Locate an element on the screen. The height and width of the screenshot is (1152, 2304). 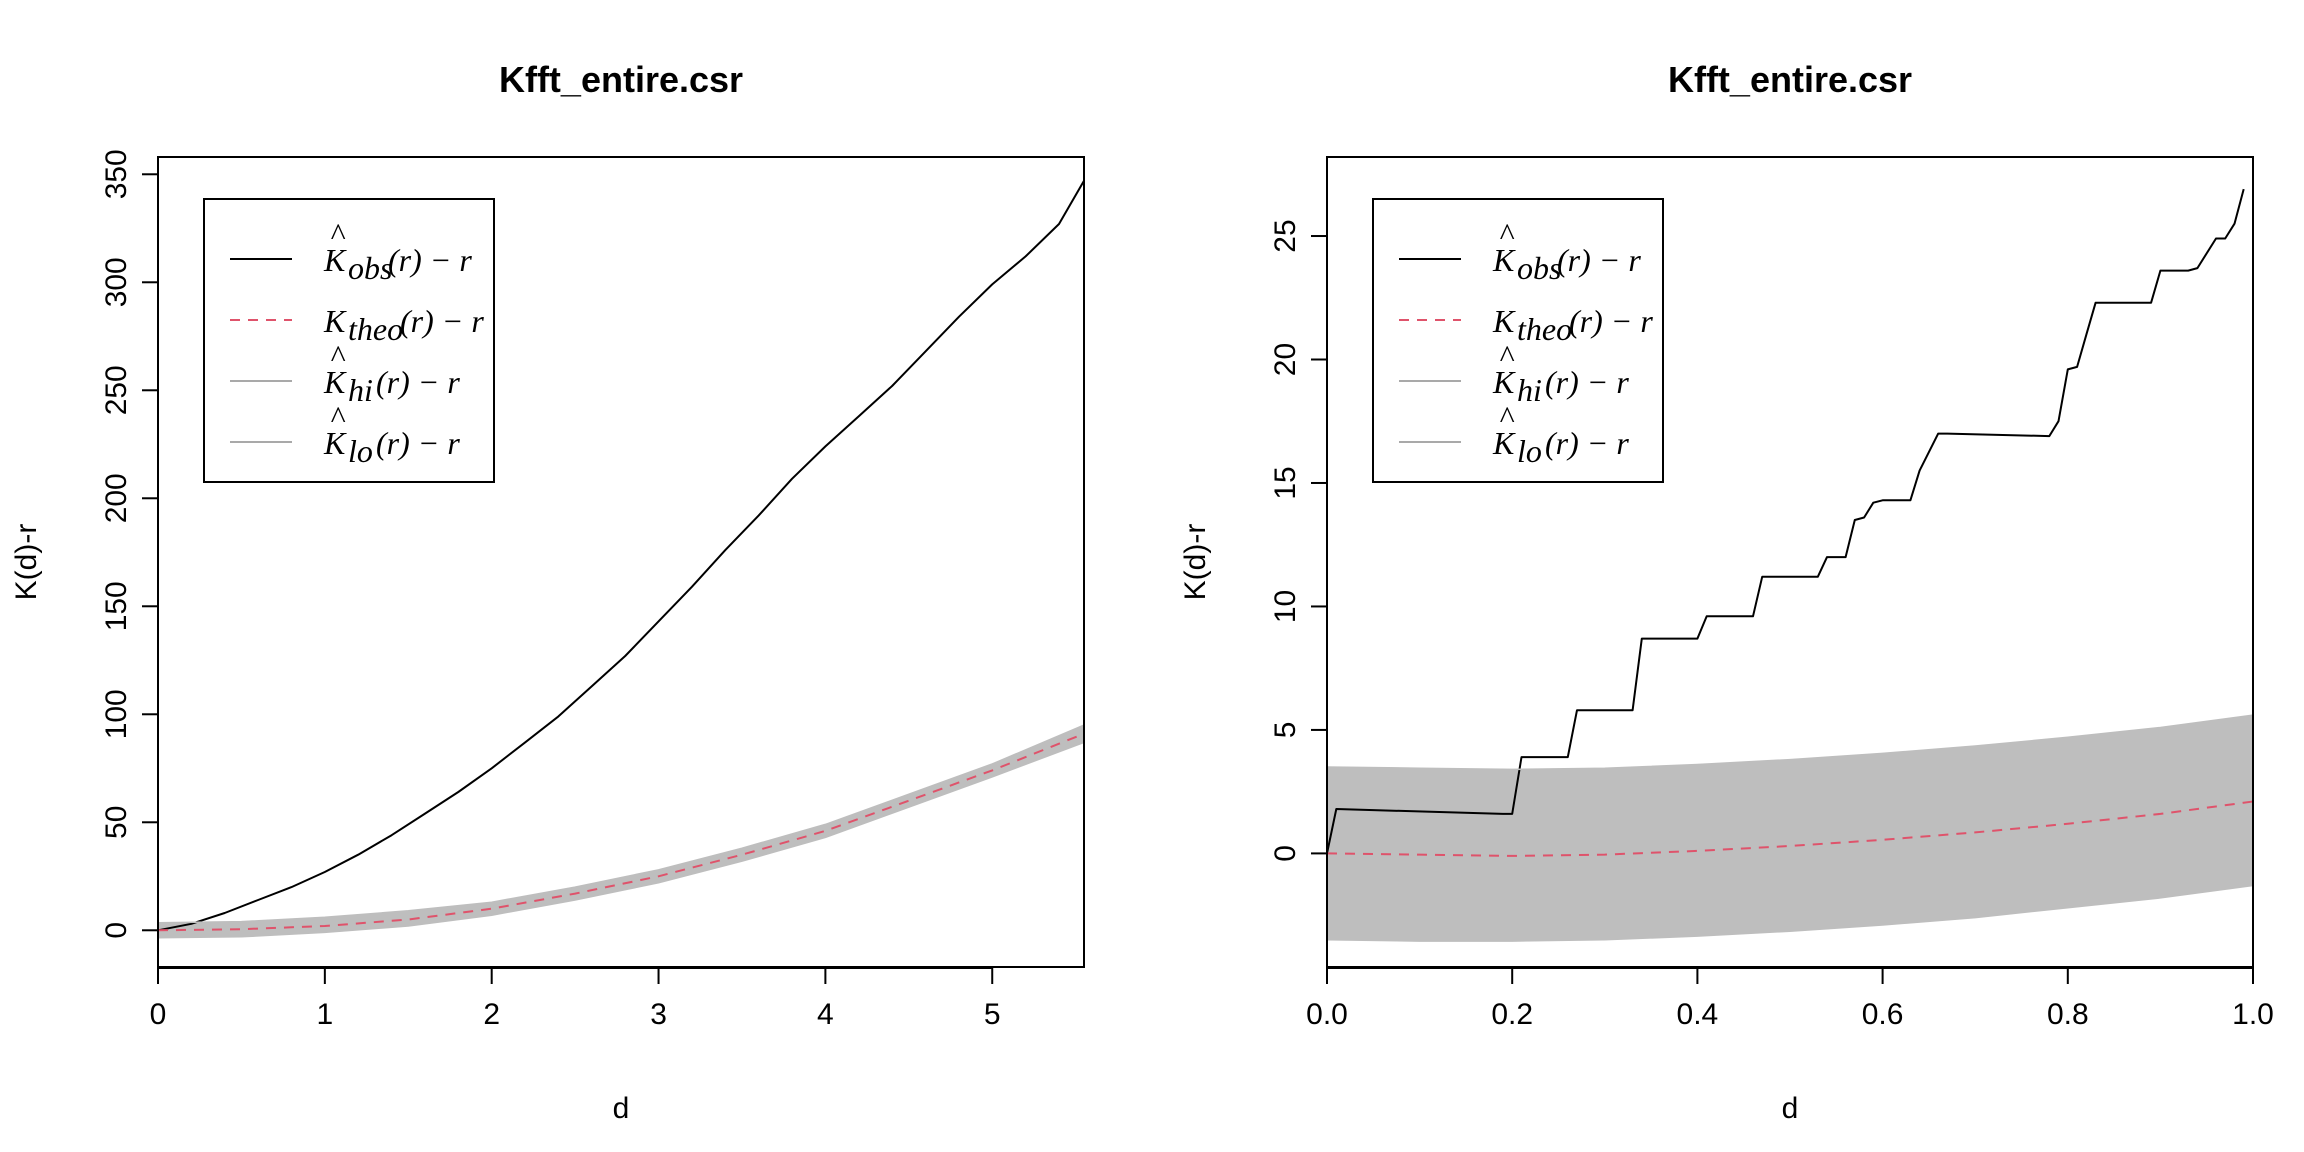
y-tick-label: 100 is located at coordinates (116, 714).